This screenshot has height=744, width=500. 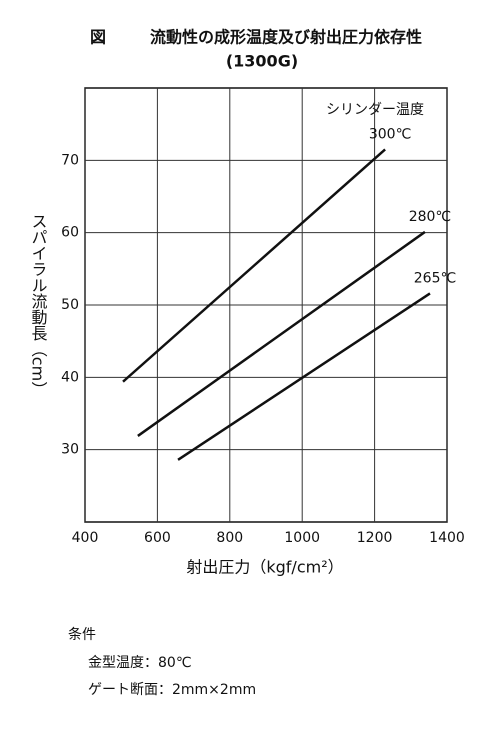 What do you see at coordinates (264, 567) in the screenshot?
I see `x-axis-label: 射出圧力（kgf/cm²）` at bounding box center [264, 567].